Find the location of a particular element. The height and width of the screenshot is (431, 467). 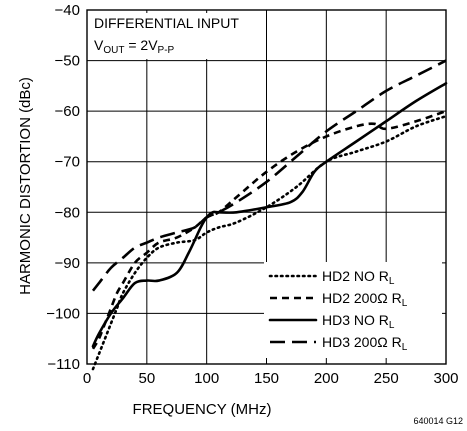

y-tick-label-1: −100 is located at coordinates (63, 313).